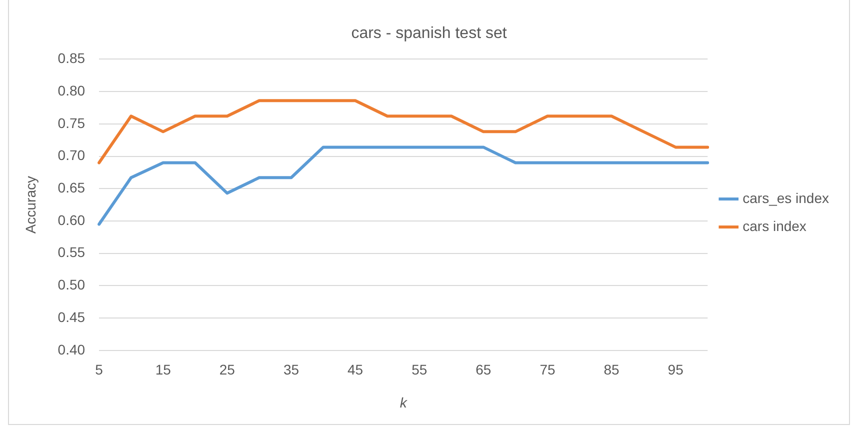 The image size is (858, 426). What do you see at coordinates (30, 205) in the screenshot?
I see `y-axis-title: Accuracy` at bounding box center [30, 205].